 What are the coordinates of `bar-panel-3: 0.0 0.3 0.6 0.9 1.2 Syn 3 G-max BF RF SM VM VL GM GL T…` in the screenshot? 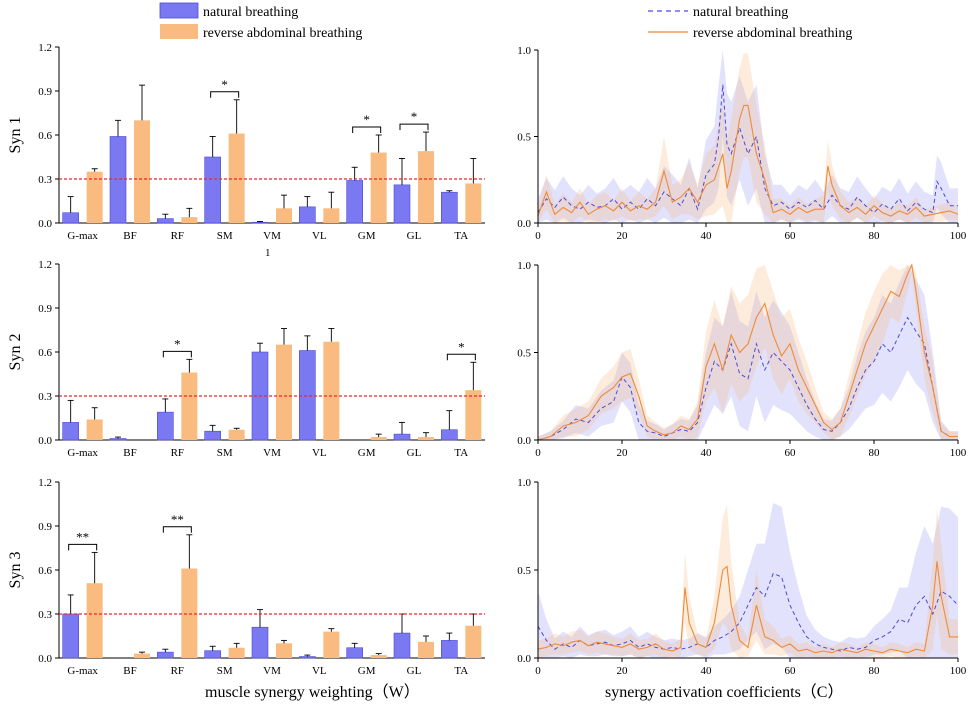 It's located at (246, 577).